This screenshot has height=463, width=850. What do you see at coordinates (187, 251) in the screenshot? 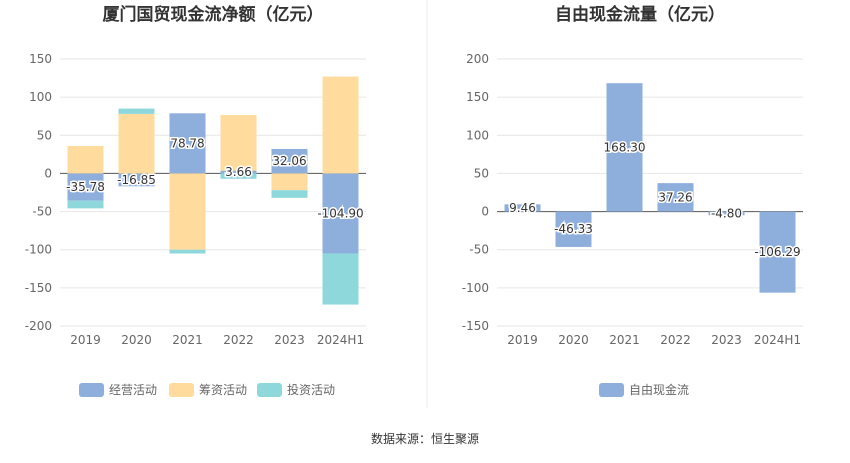
I see `bar-投资活动-2021` at bounding box center [187, 251].